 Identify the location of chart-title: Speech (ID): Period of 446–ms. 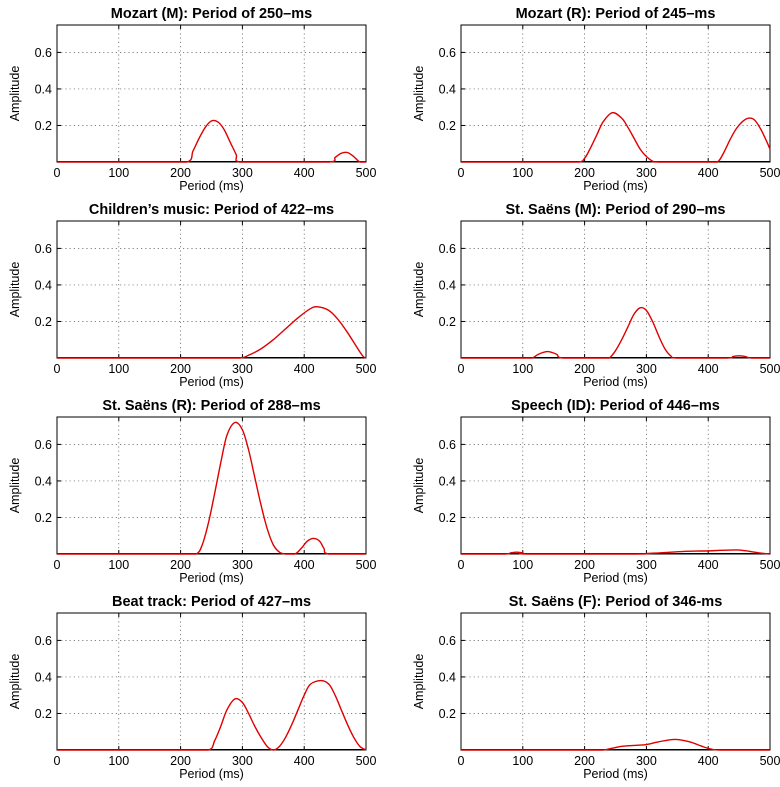
(615, 406).